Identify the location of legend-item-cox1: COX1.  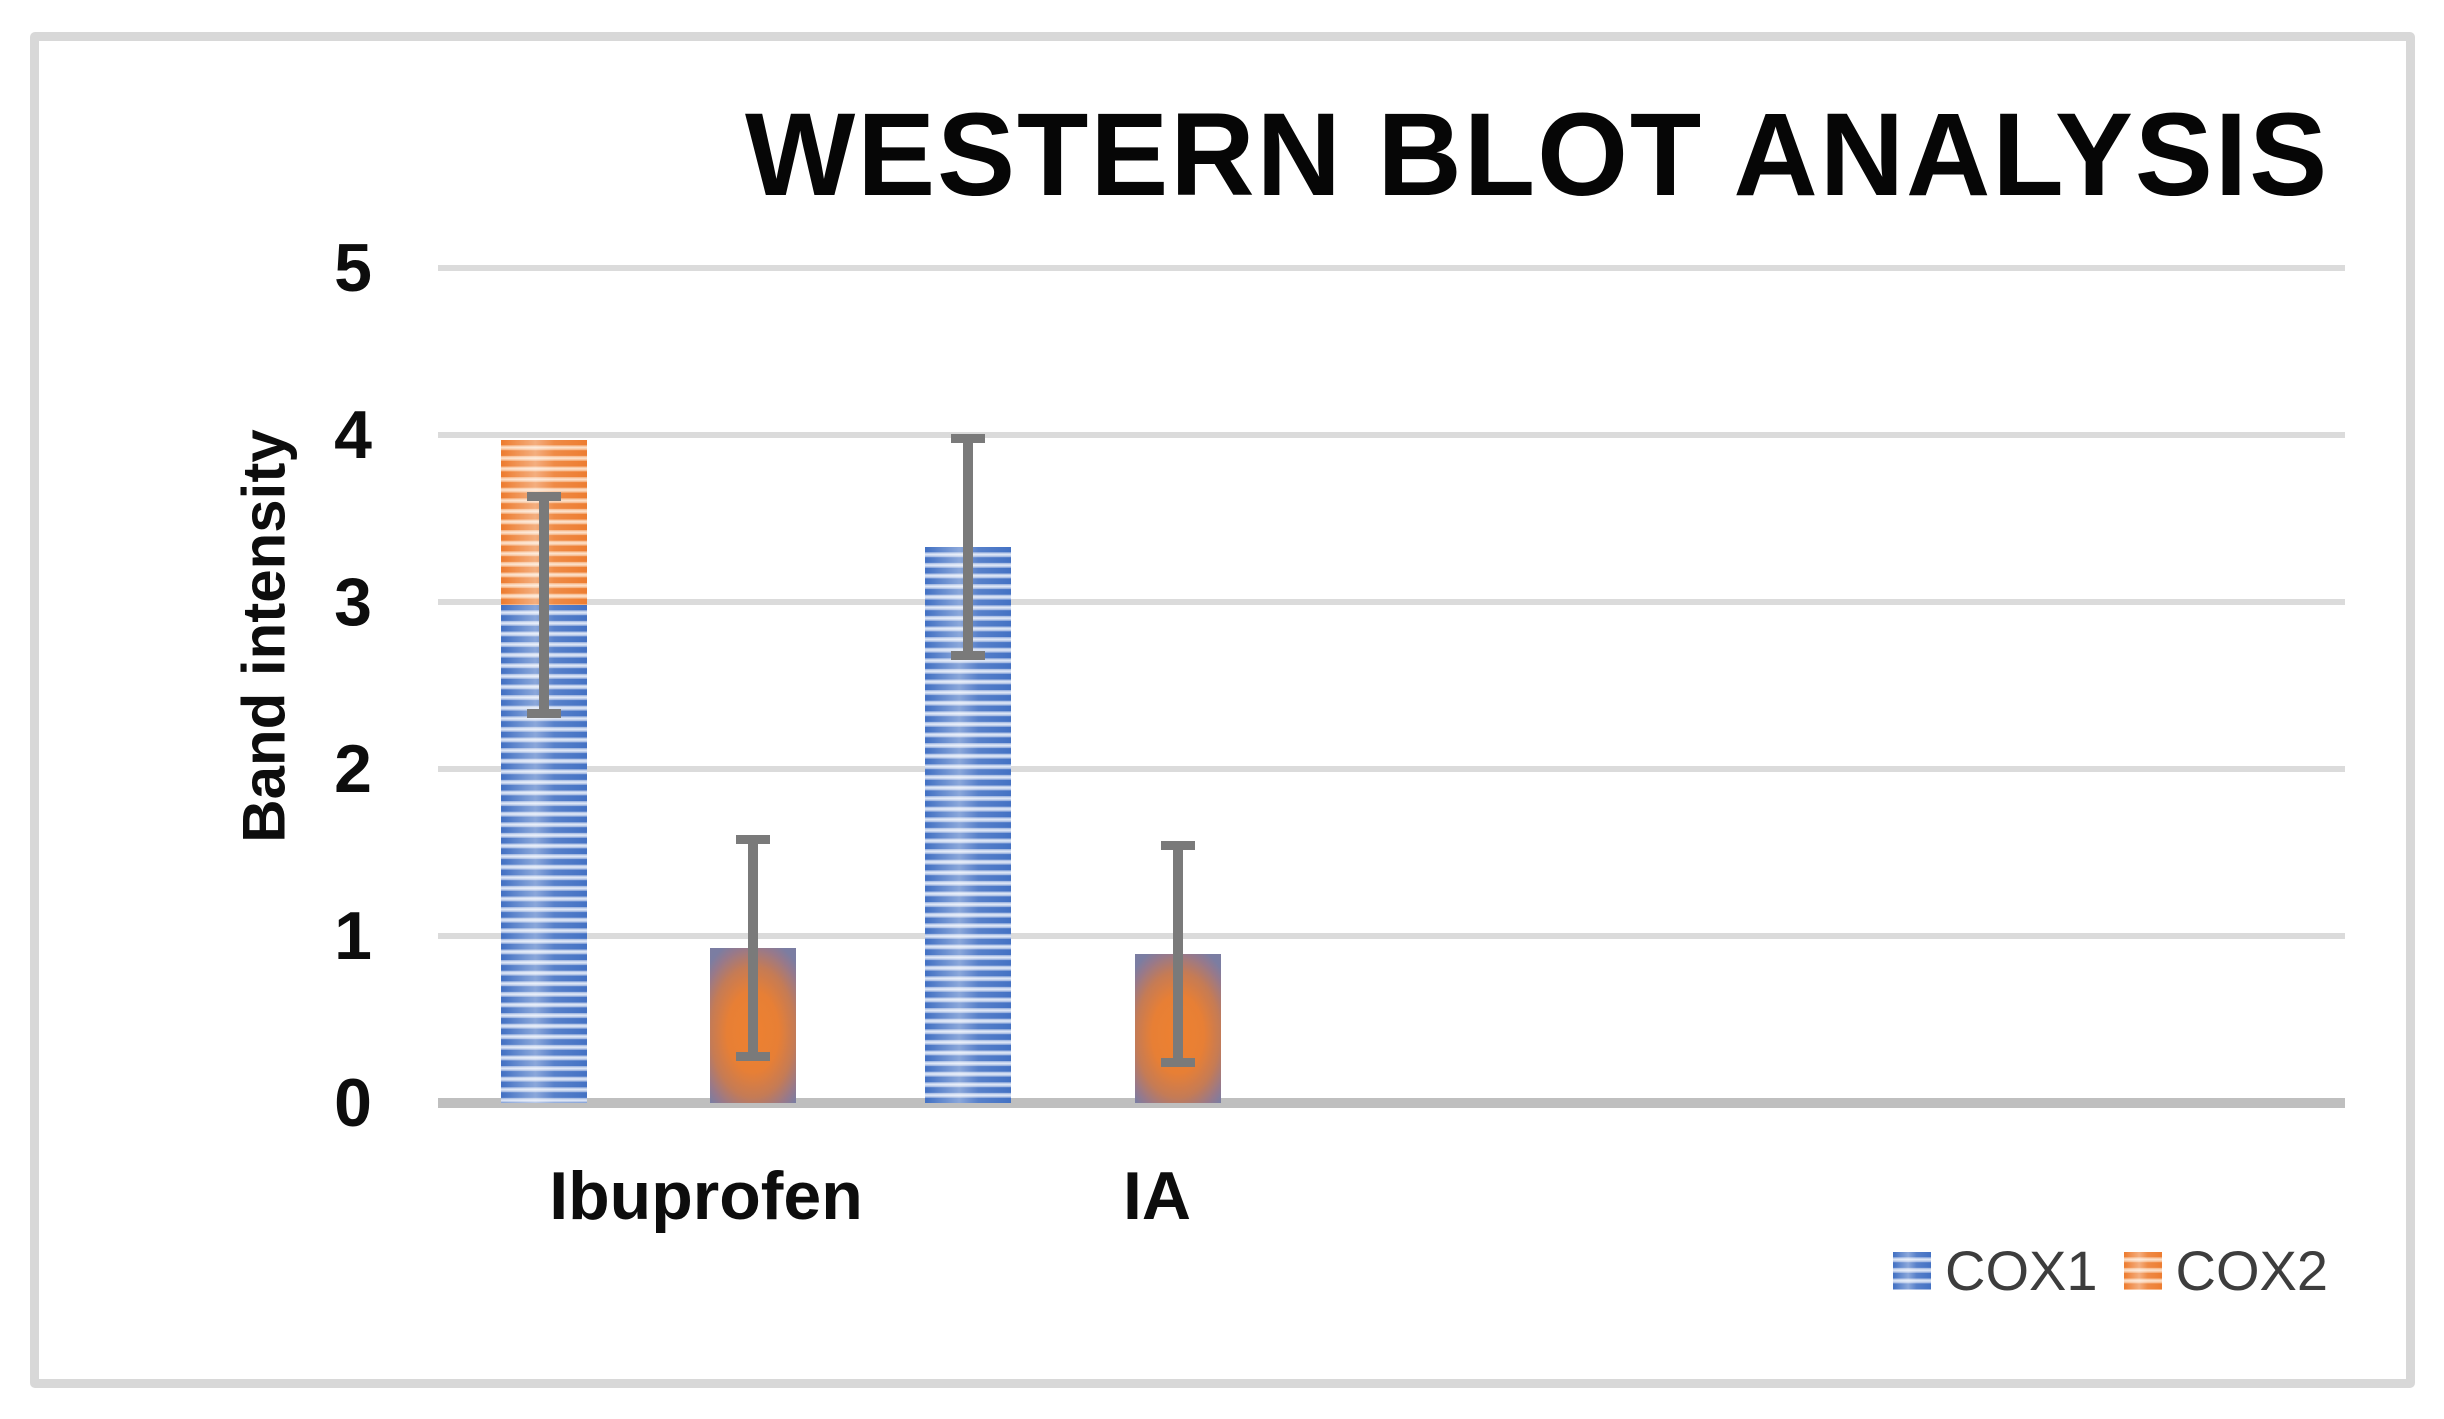
(1995, 1271).